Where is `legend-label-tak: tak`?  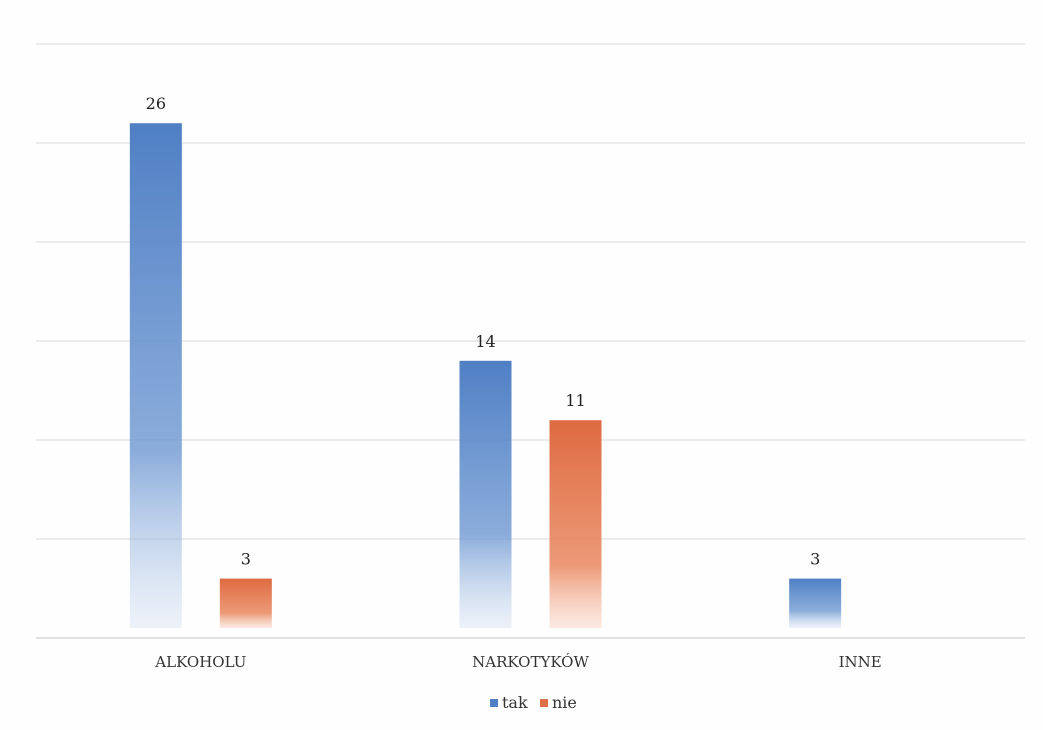
legend-label-tak: tak is located at coordinates (515, 702).